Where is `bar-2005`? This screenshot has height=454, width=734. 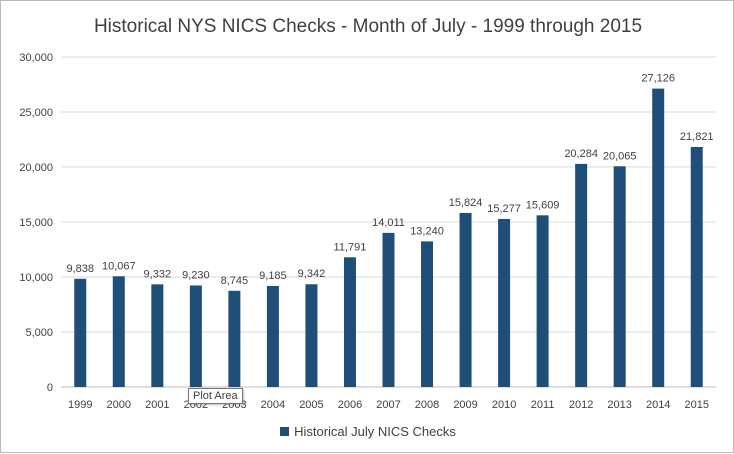 bar-2005 is located at coordinates (311, 335).